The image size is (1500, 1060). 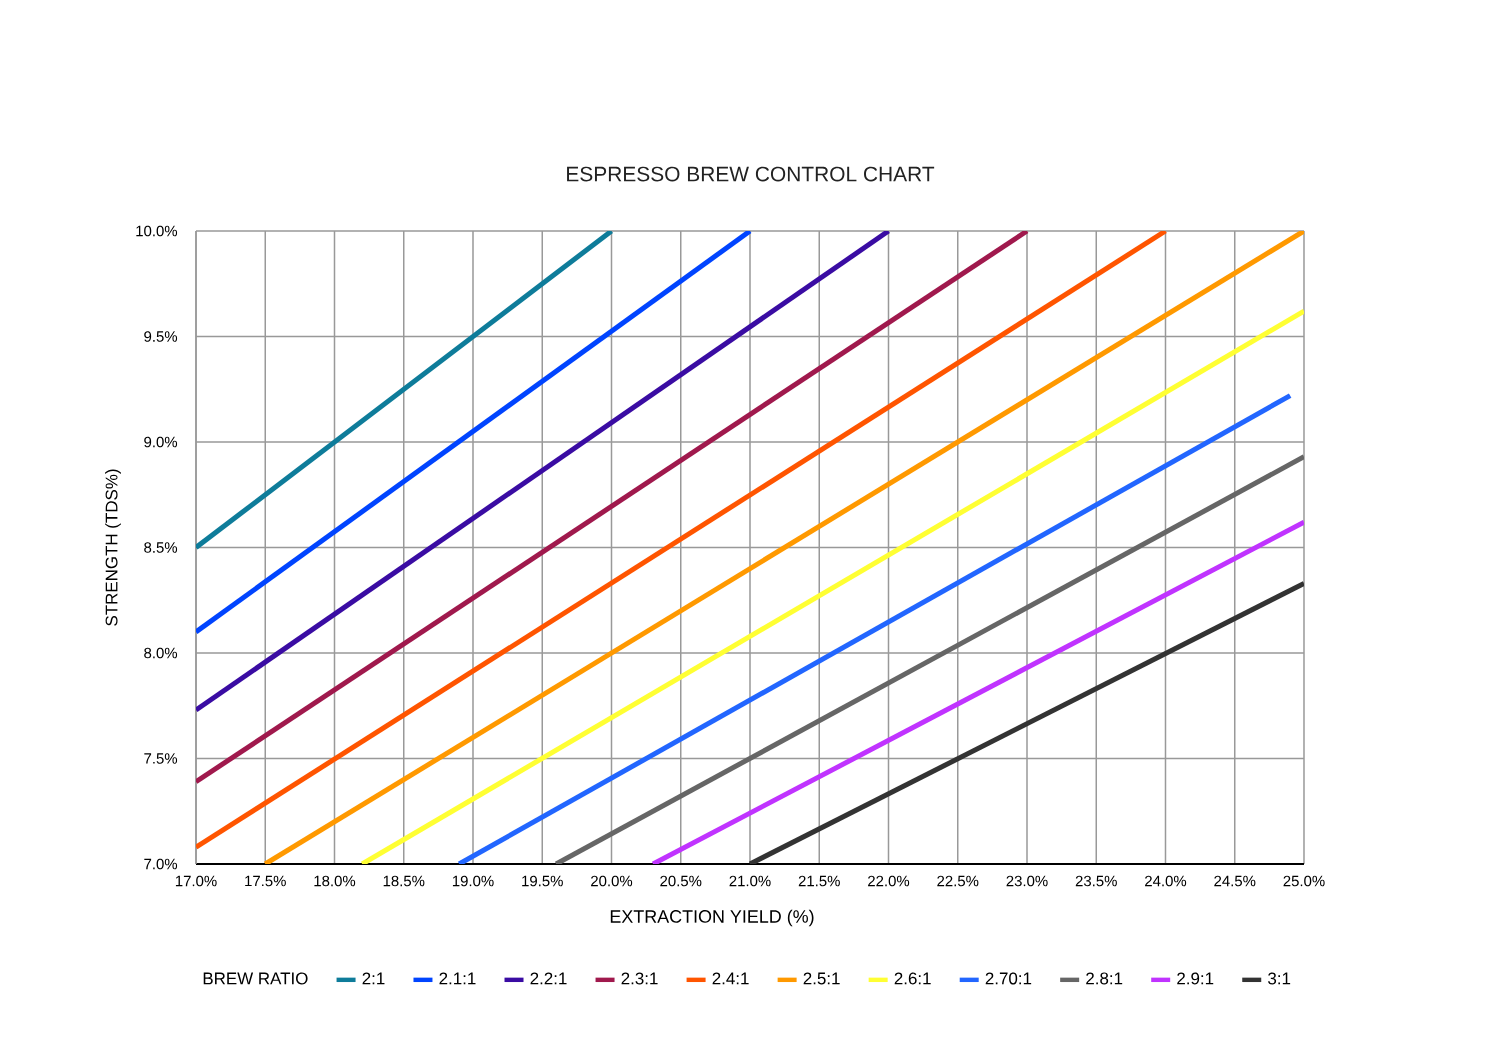 What do you see at coordinates (681, 881) in the screenshot?
I see `x-tick-label: 20.5%` at bounding box center [681, 881].